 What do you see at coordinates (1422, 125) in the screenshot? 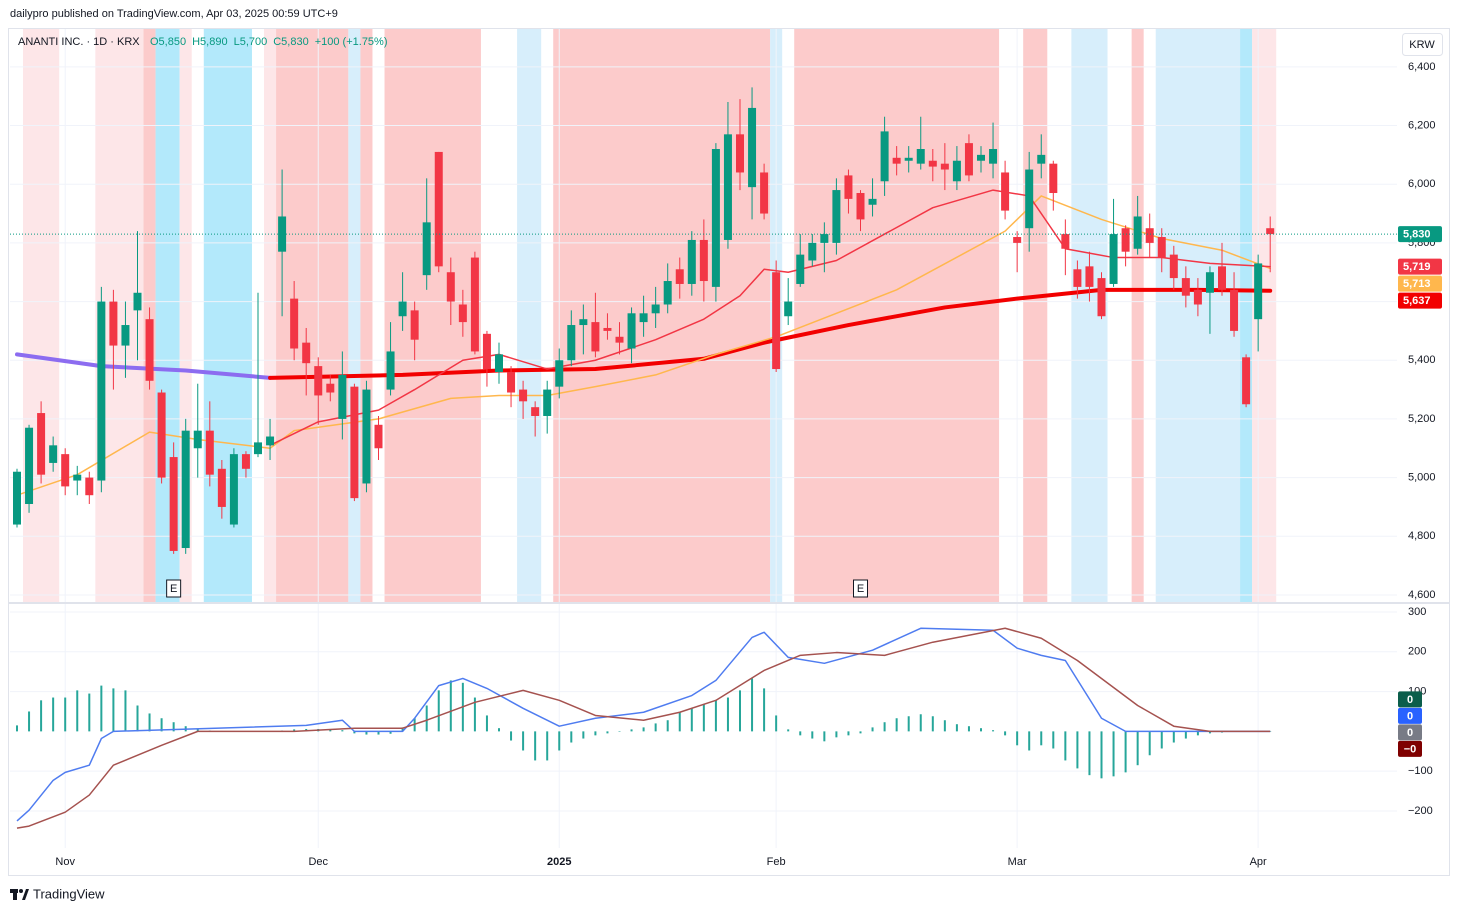
I see `y-tick-label: 6,200` at bounding box center [1422, 125].